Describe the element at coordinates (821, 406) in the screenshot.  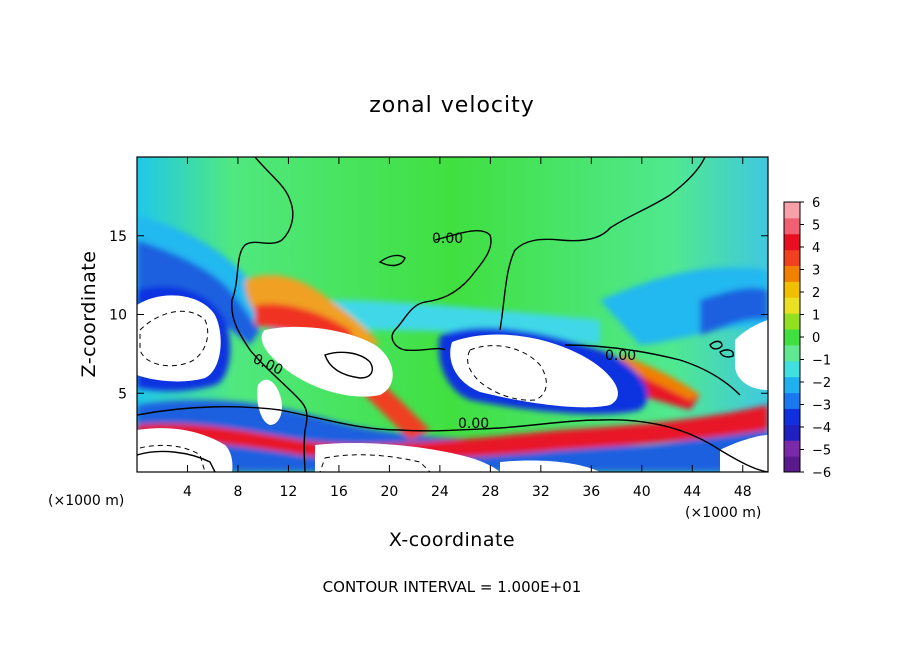
I see `colorbar-tick-label: −3` at that location.